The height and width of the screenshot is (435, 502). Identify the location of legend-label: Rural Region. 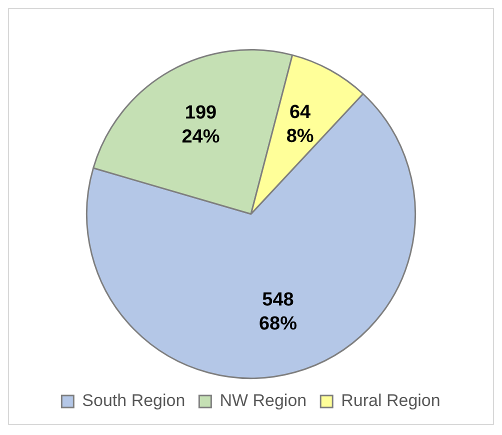
(390, 400).